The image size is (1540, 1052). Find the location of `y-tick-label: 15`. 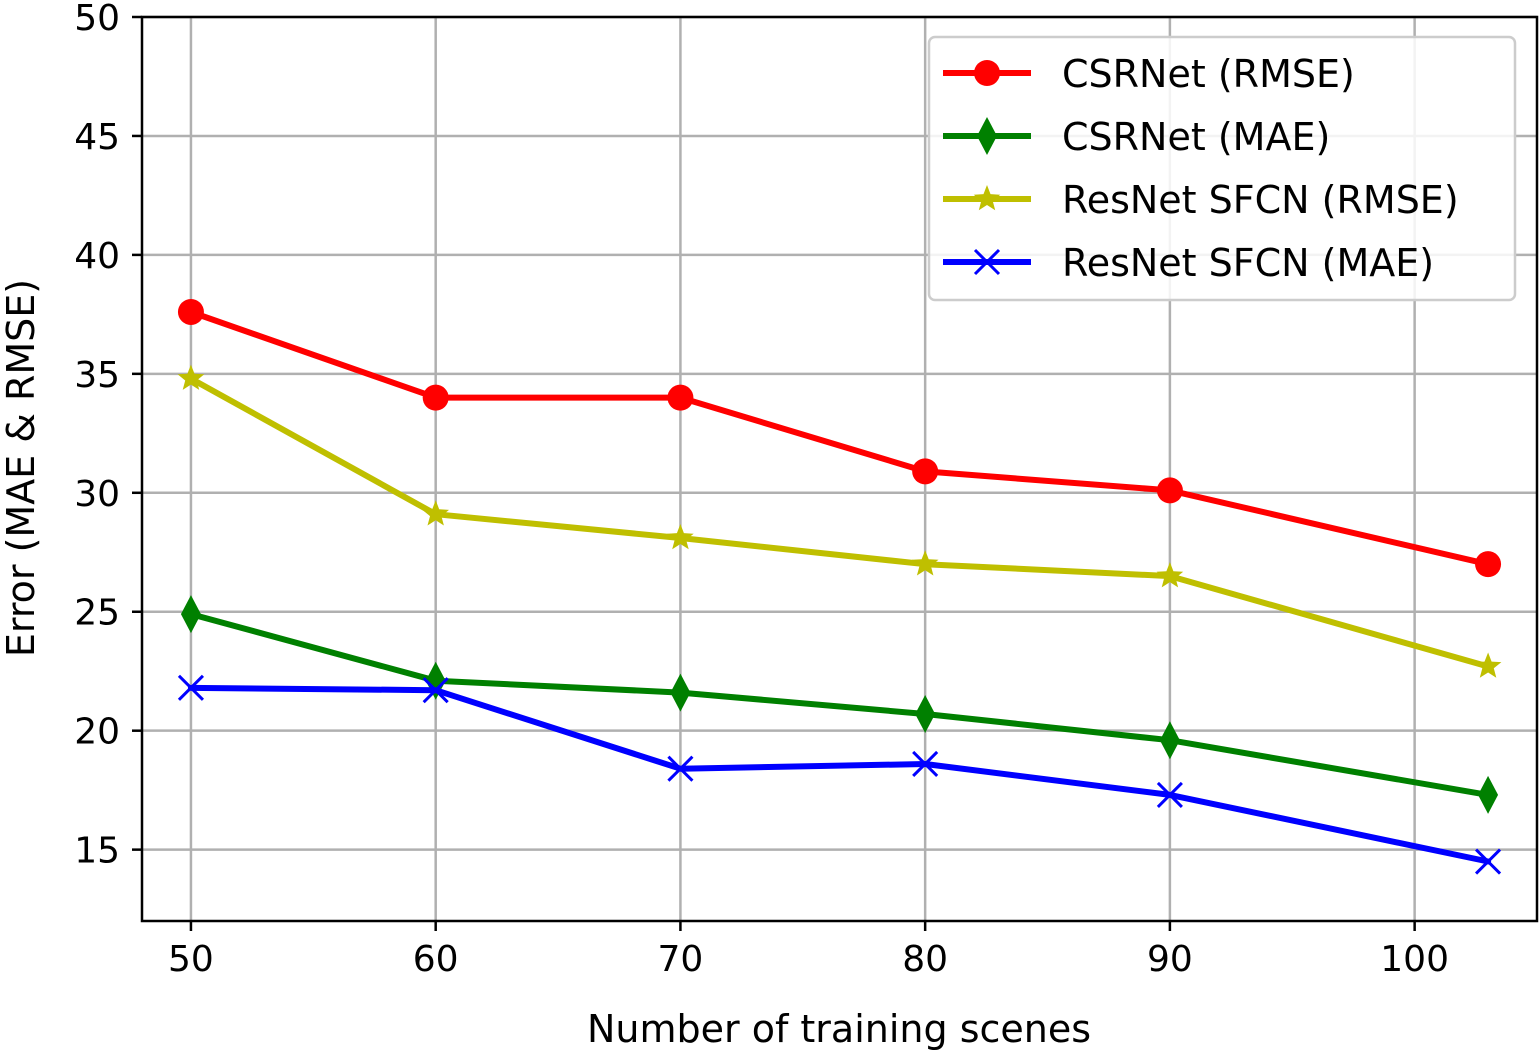

y-tick-label: 15 is located at coordinates (97, 851).